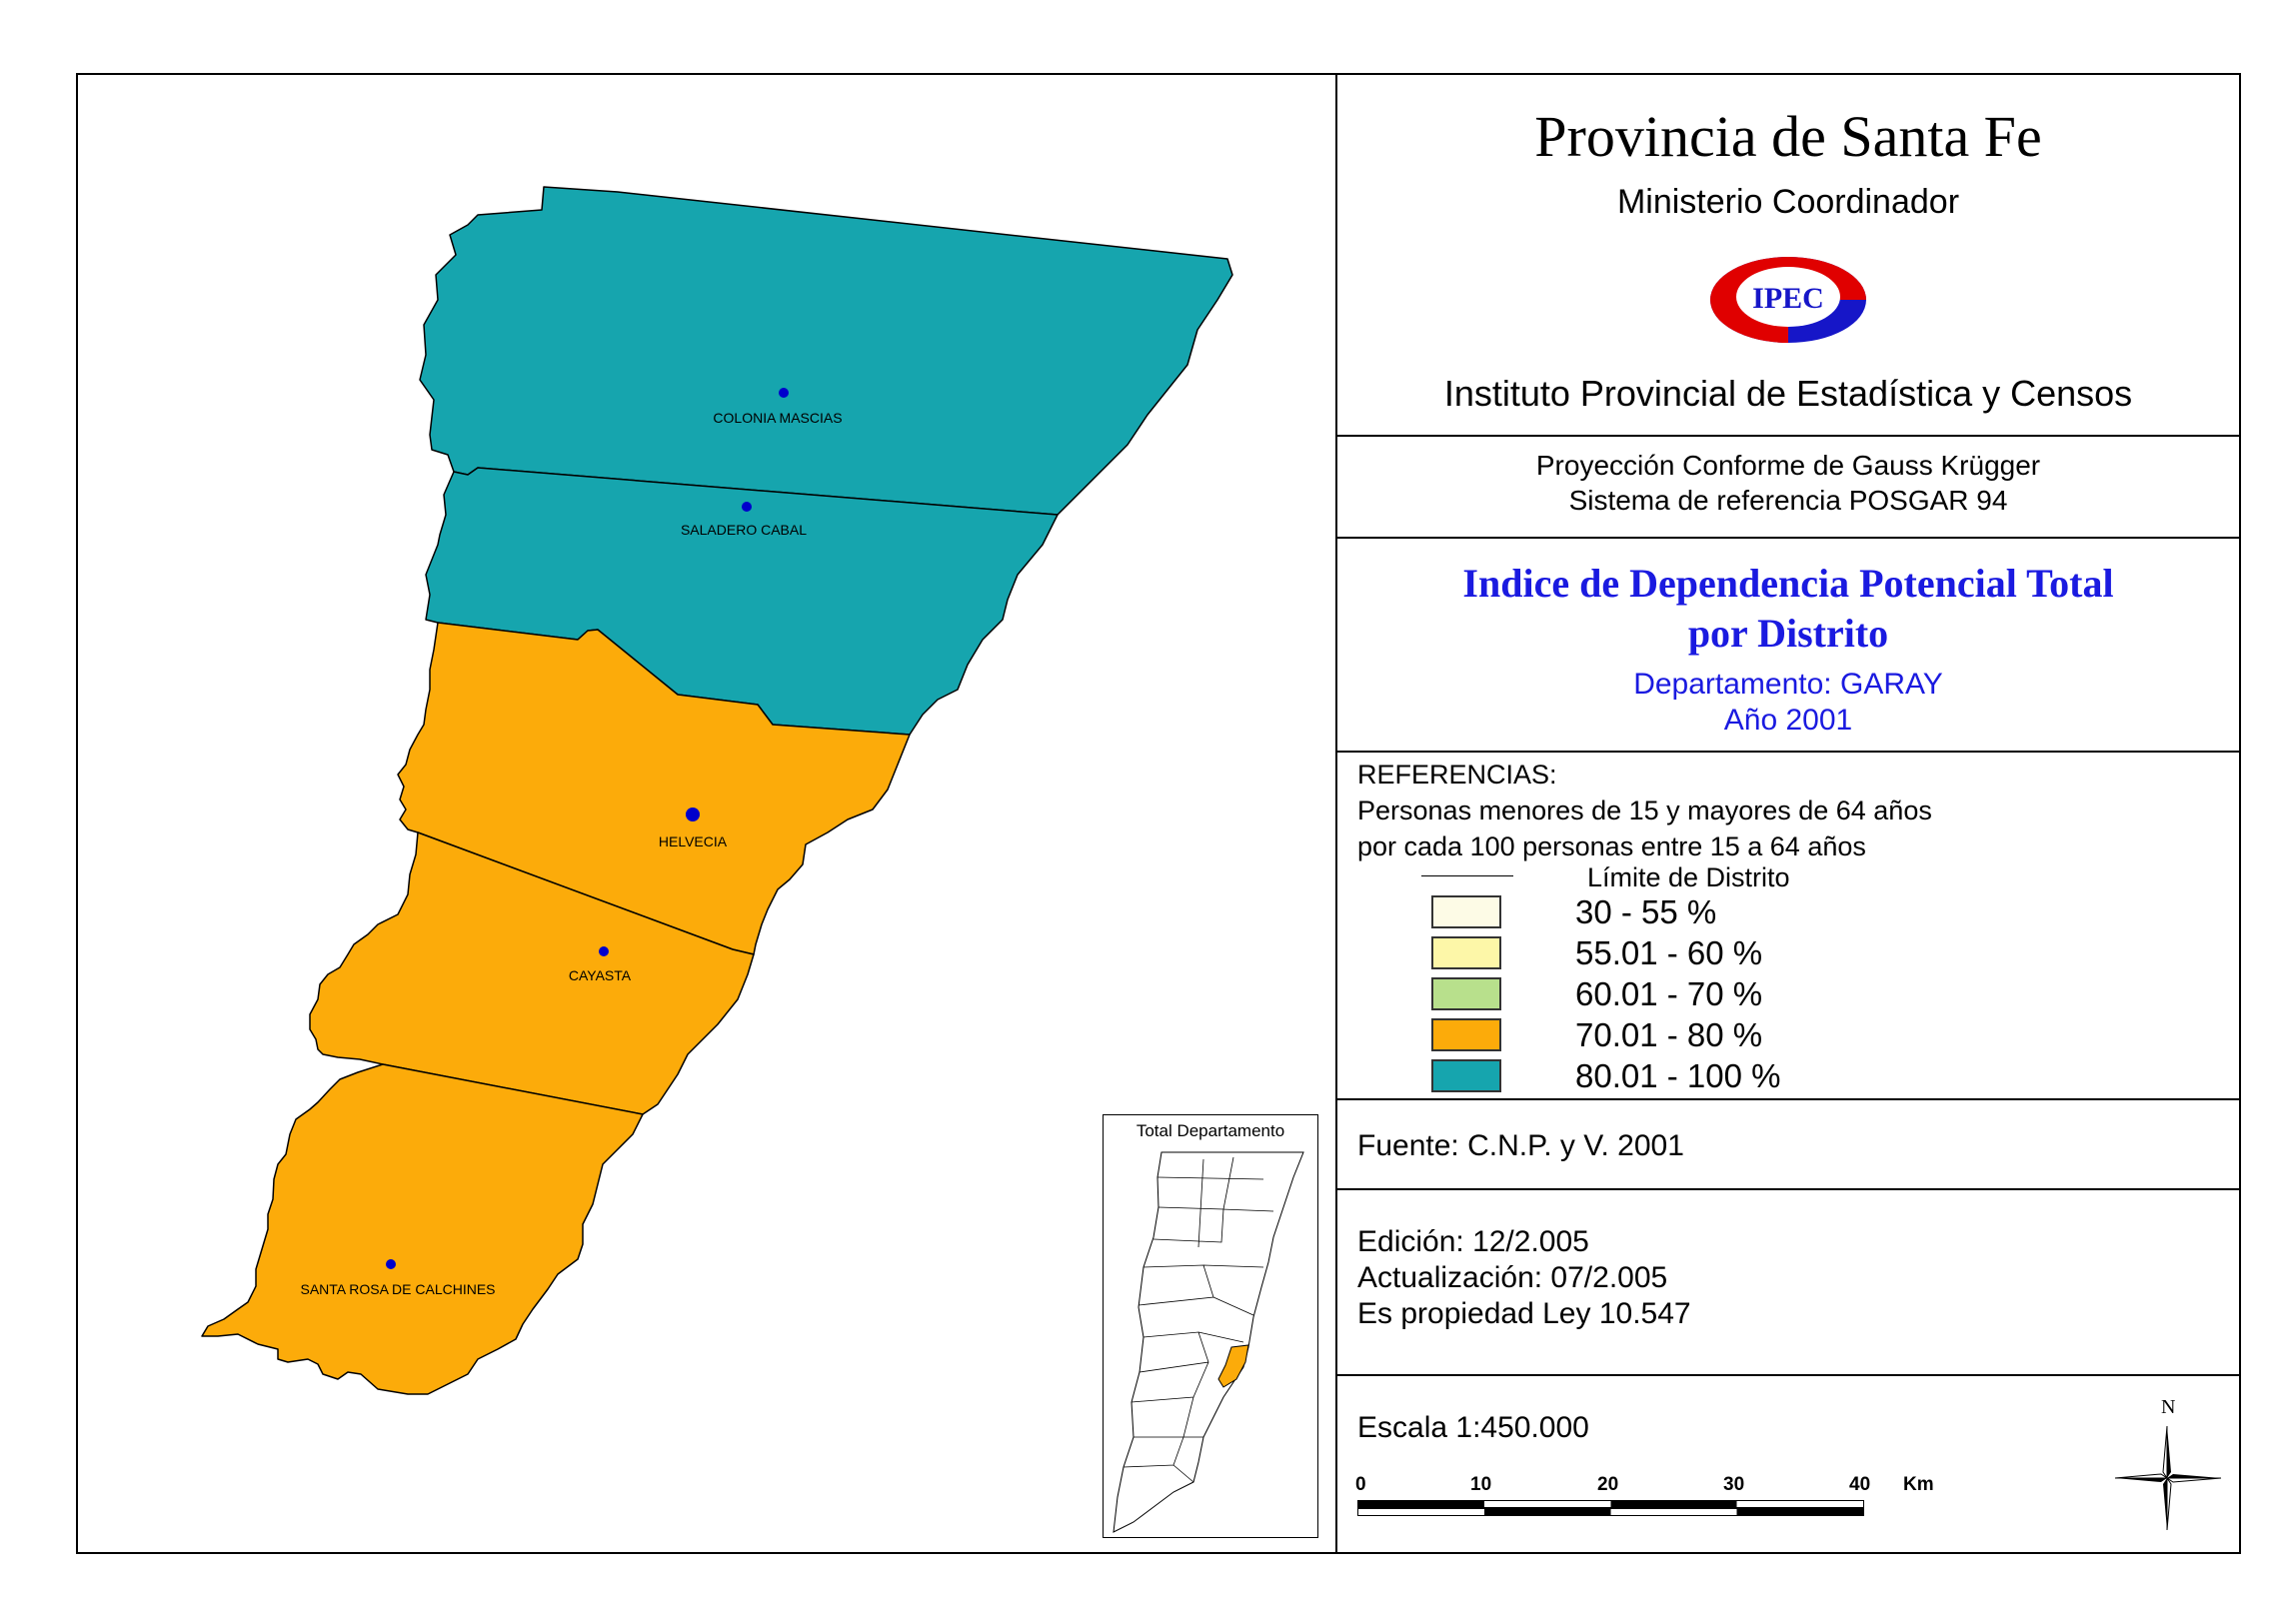  What do you see at coordinates (1646, 911) in the screenshot?
I see `legend-label: 30 - 55 %` at bounding box center [1646, 911].